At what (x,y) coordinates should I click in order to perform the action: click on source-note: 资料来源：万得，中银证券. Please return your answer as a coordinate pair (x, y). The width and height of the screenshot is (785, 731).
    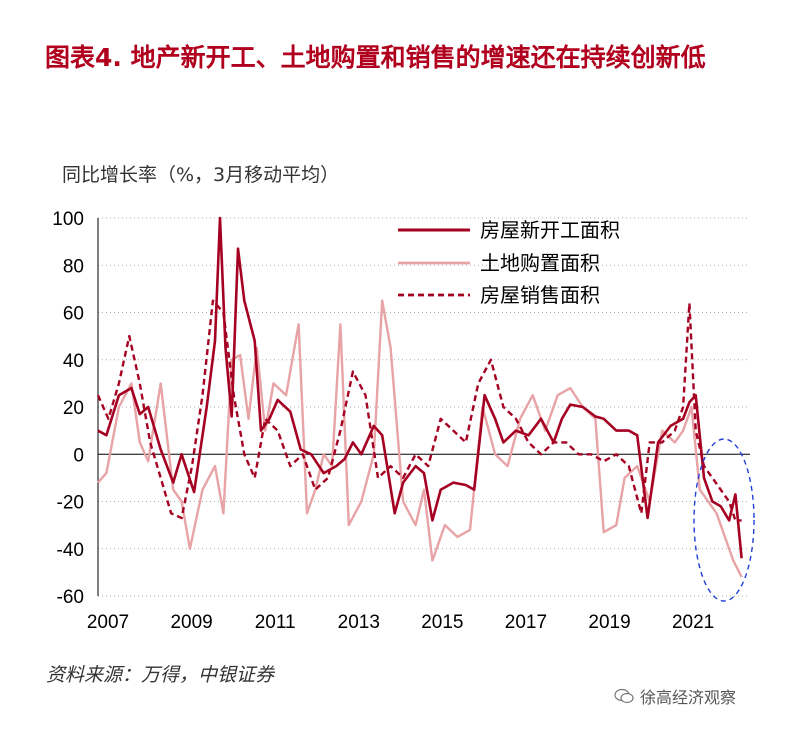
    Looking at the image, I should click on (160, 675).